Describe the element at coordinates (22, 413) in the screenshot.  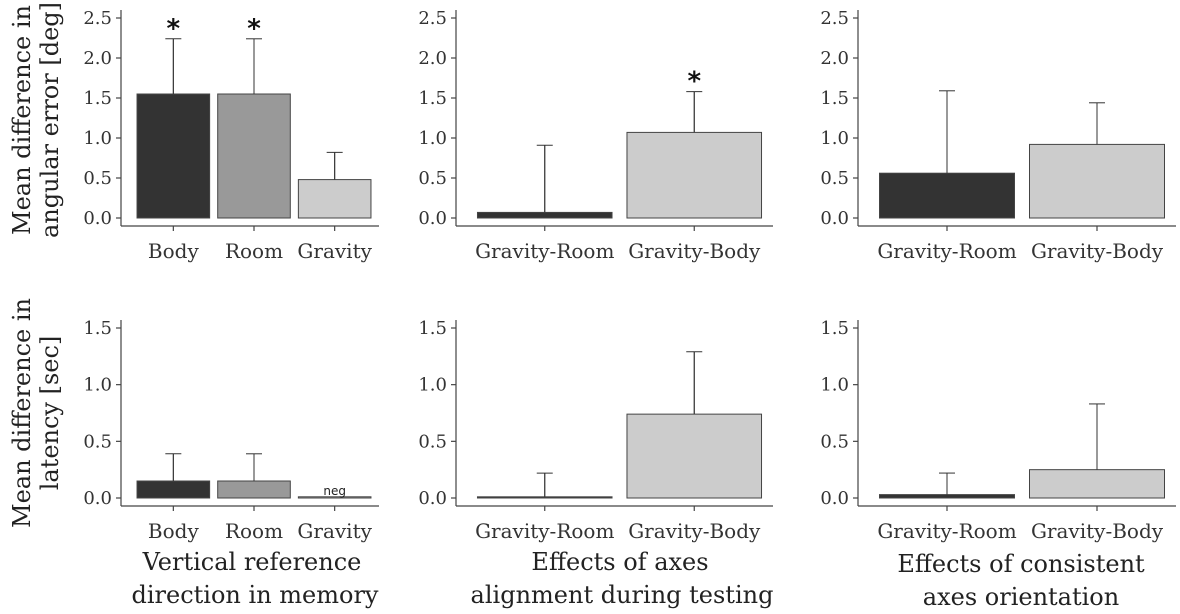
I see `row-label-bottom-line1: Mean difference in` at that location.